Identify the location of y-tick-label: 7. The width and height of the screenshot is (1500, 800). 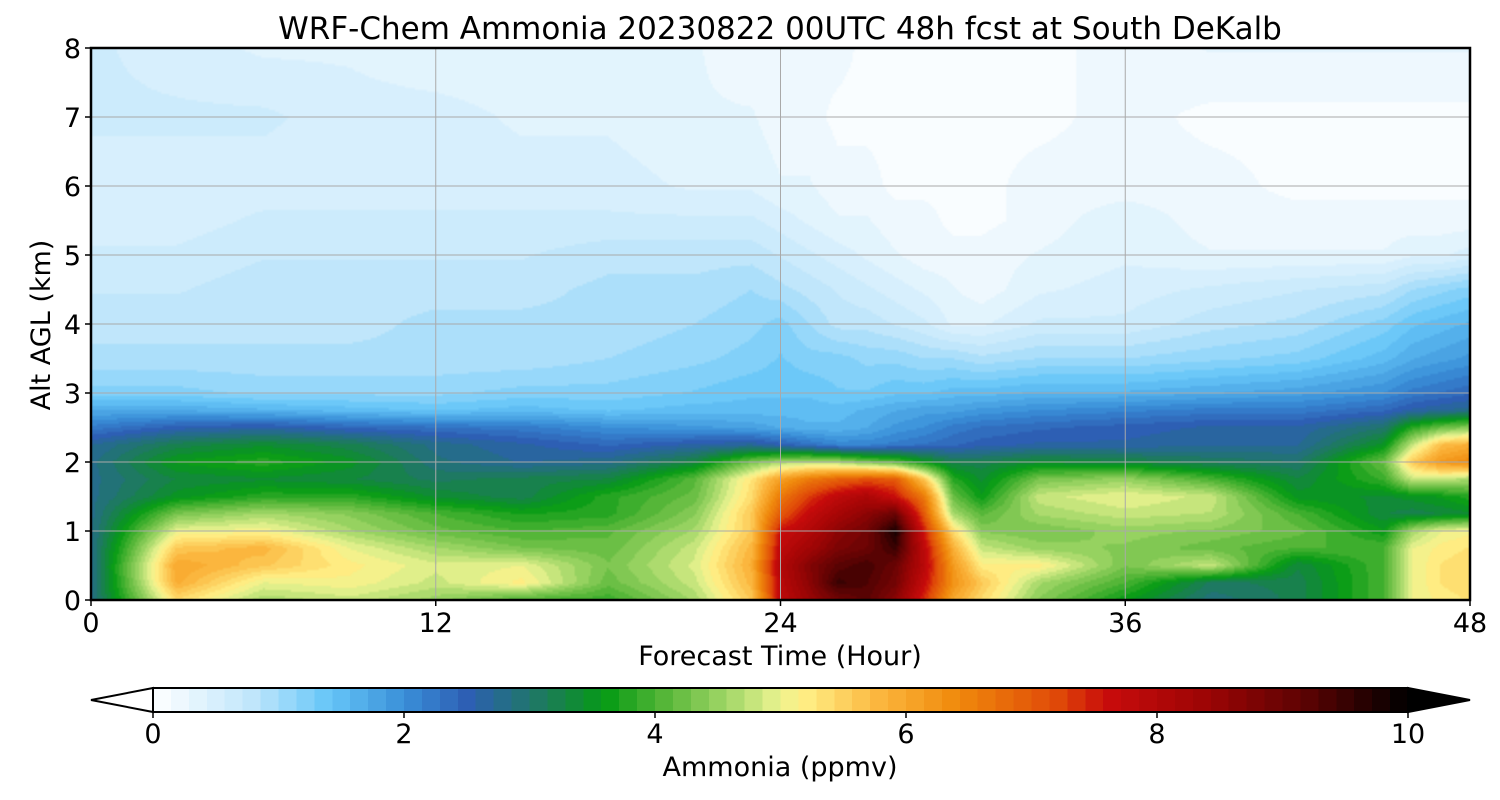
(72, 118).